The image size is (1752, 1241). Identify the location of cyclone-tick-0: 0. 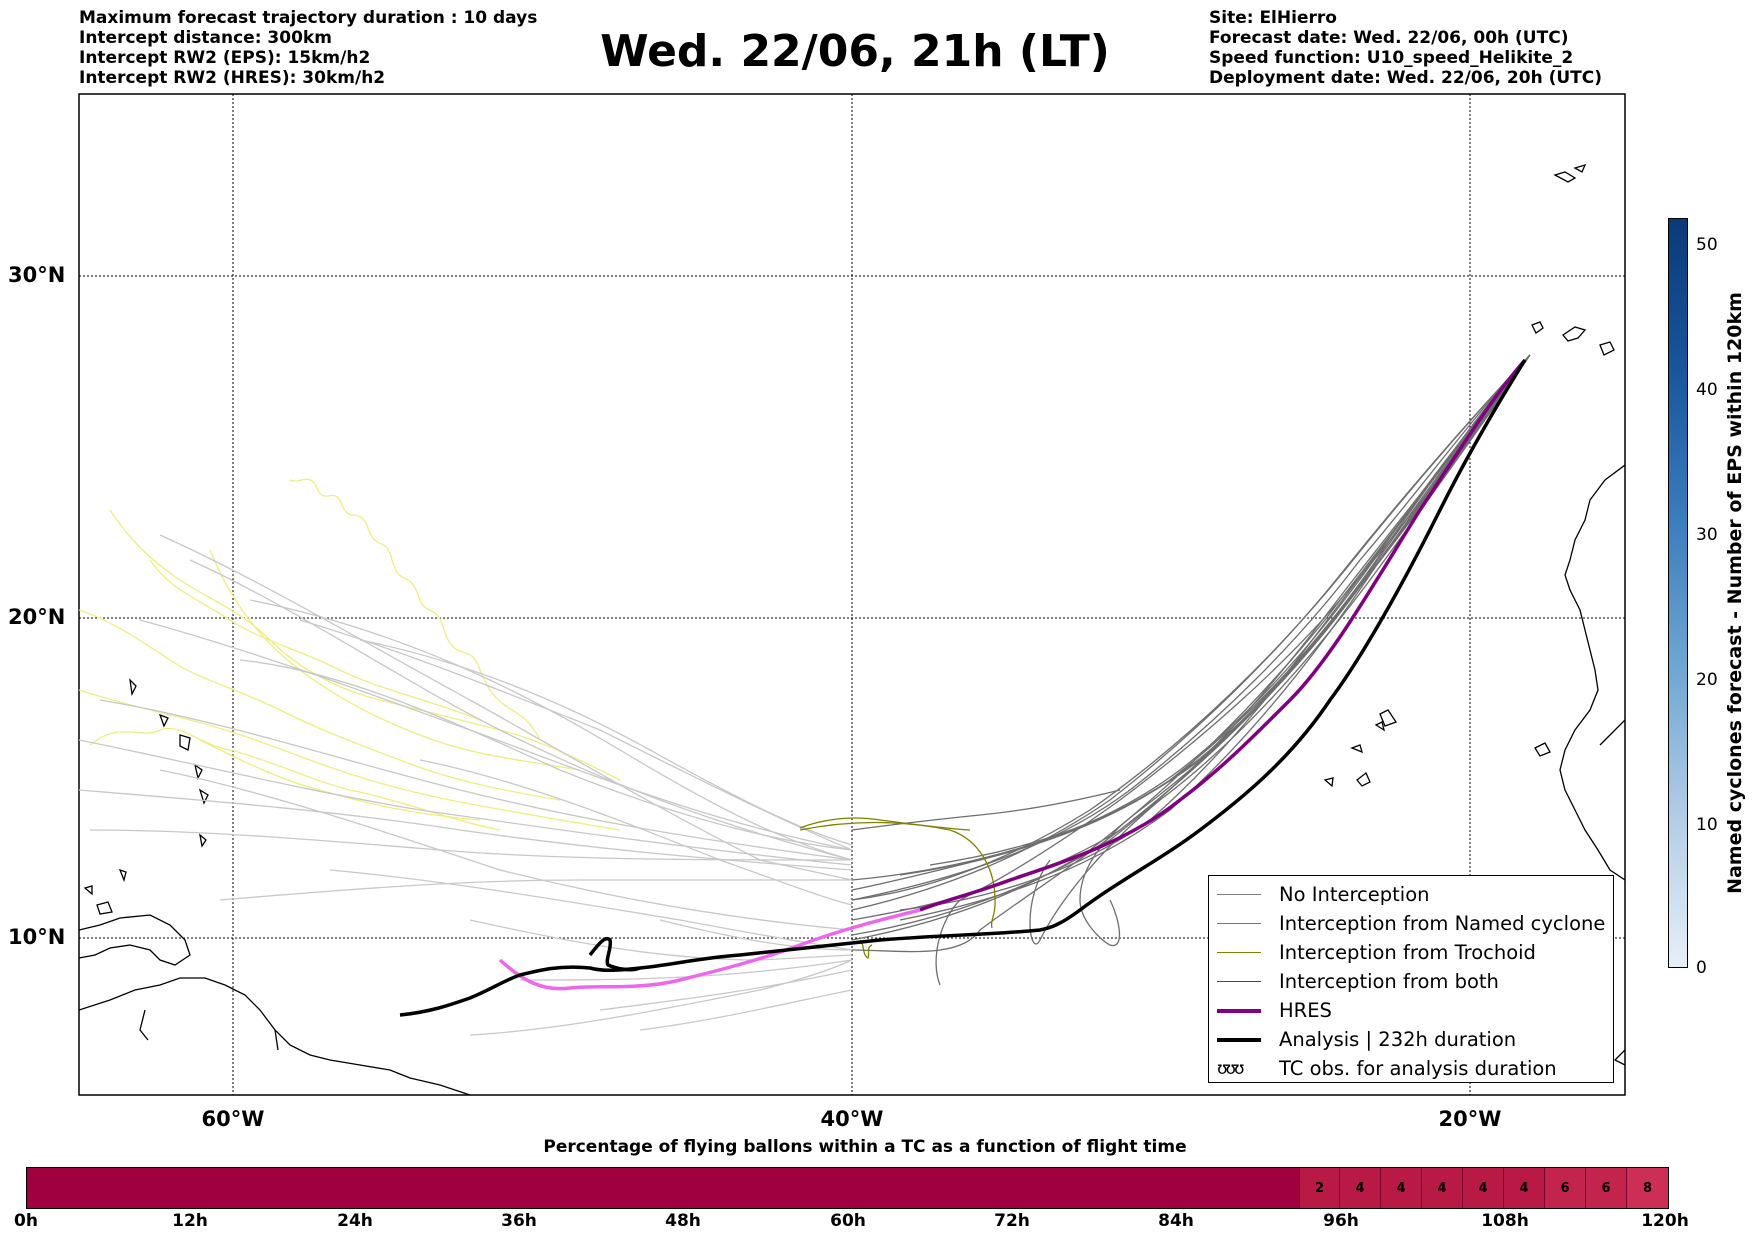
(1701, 968).